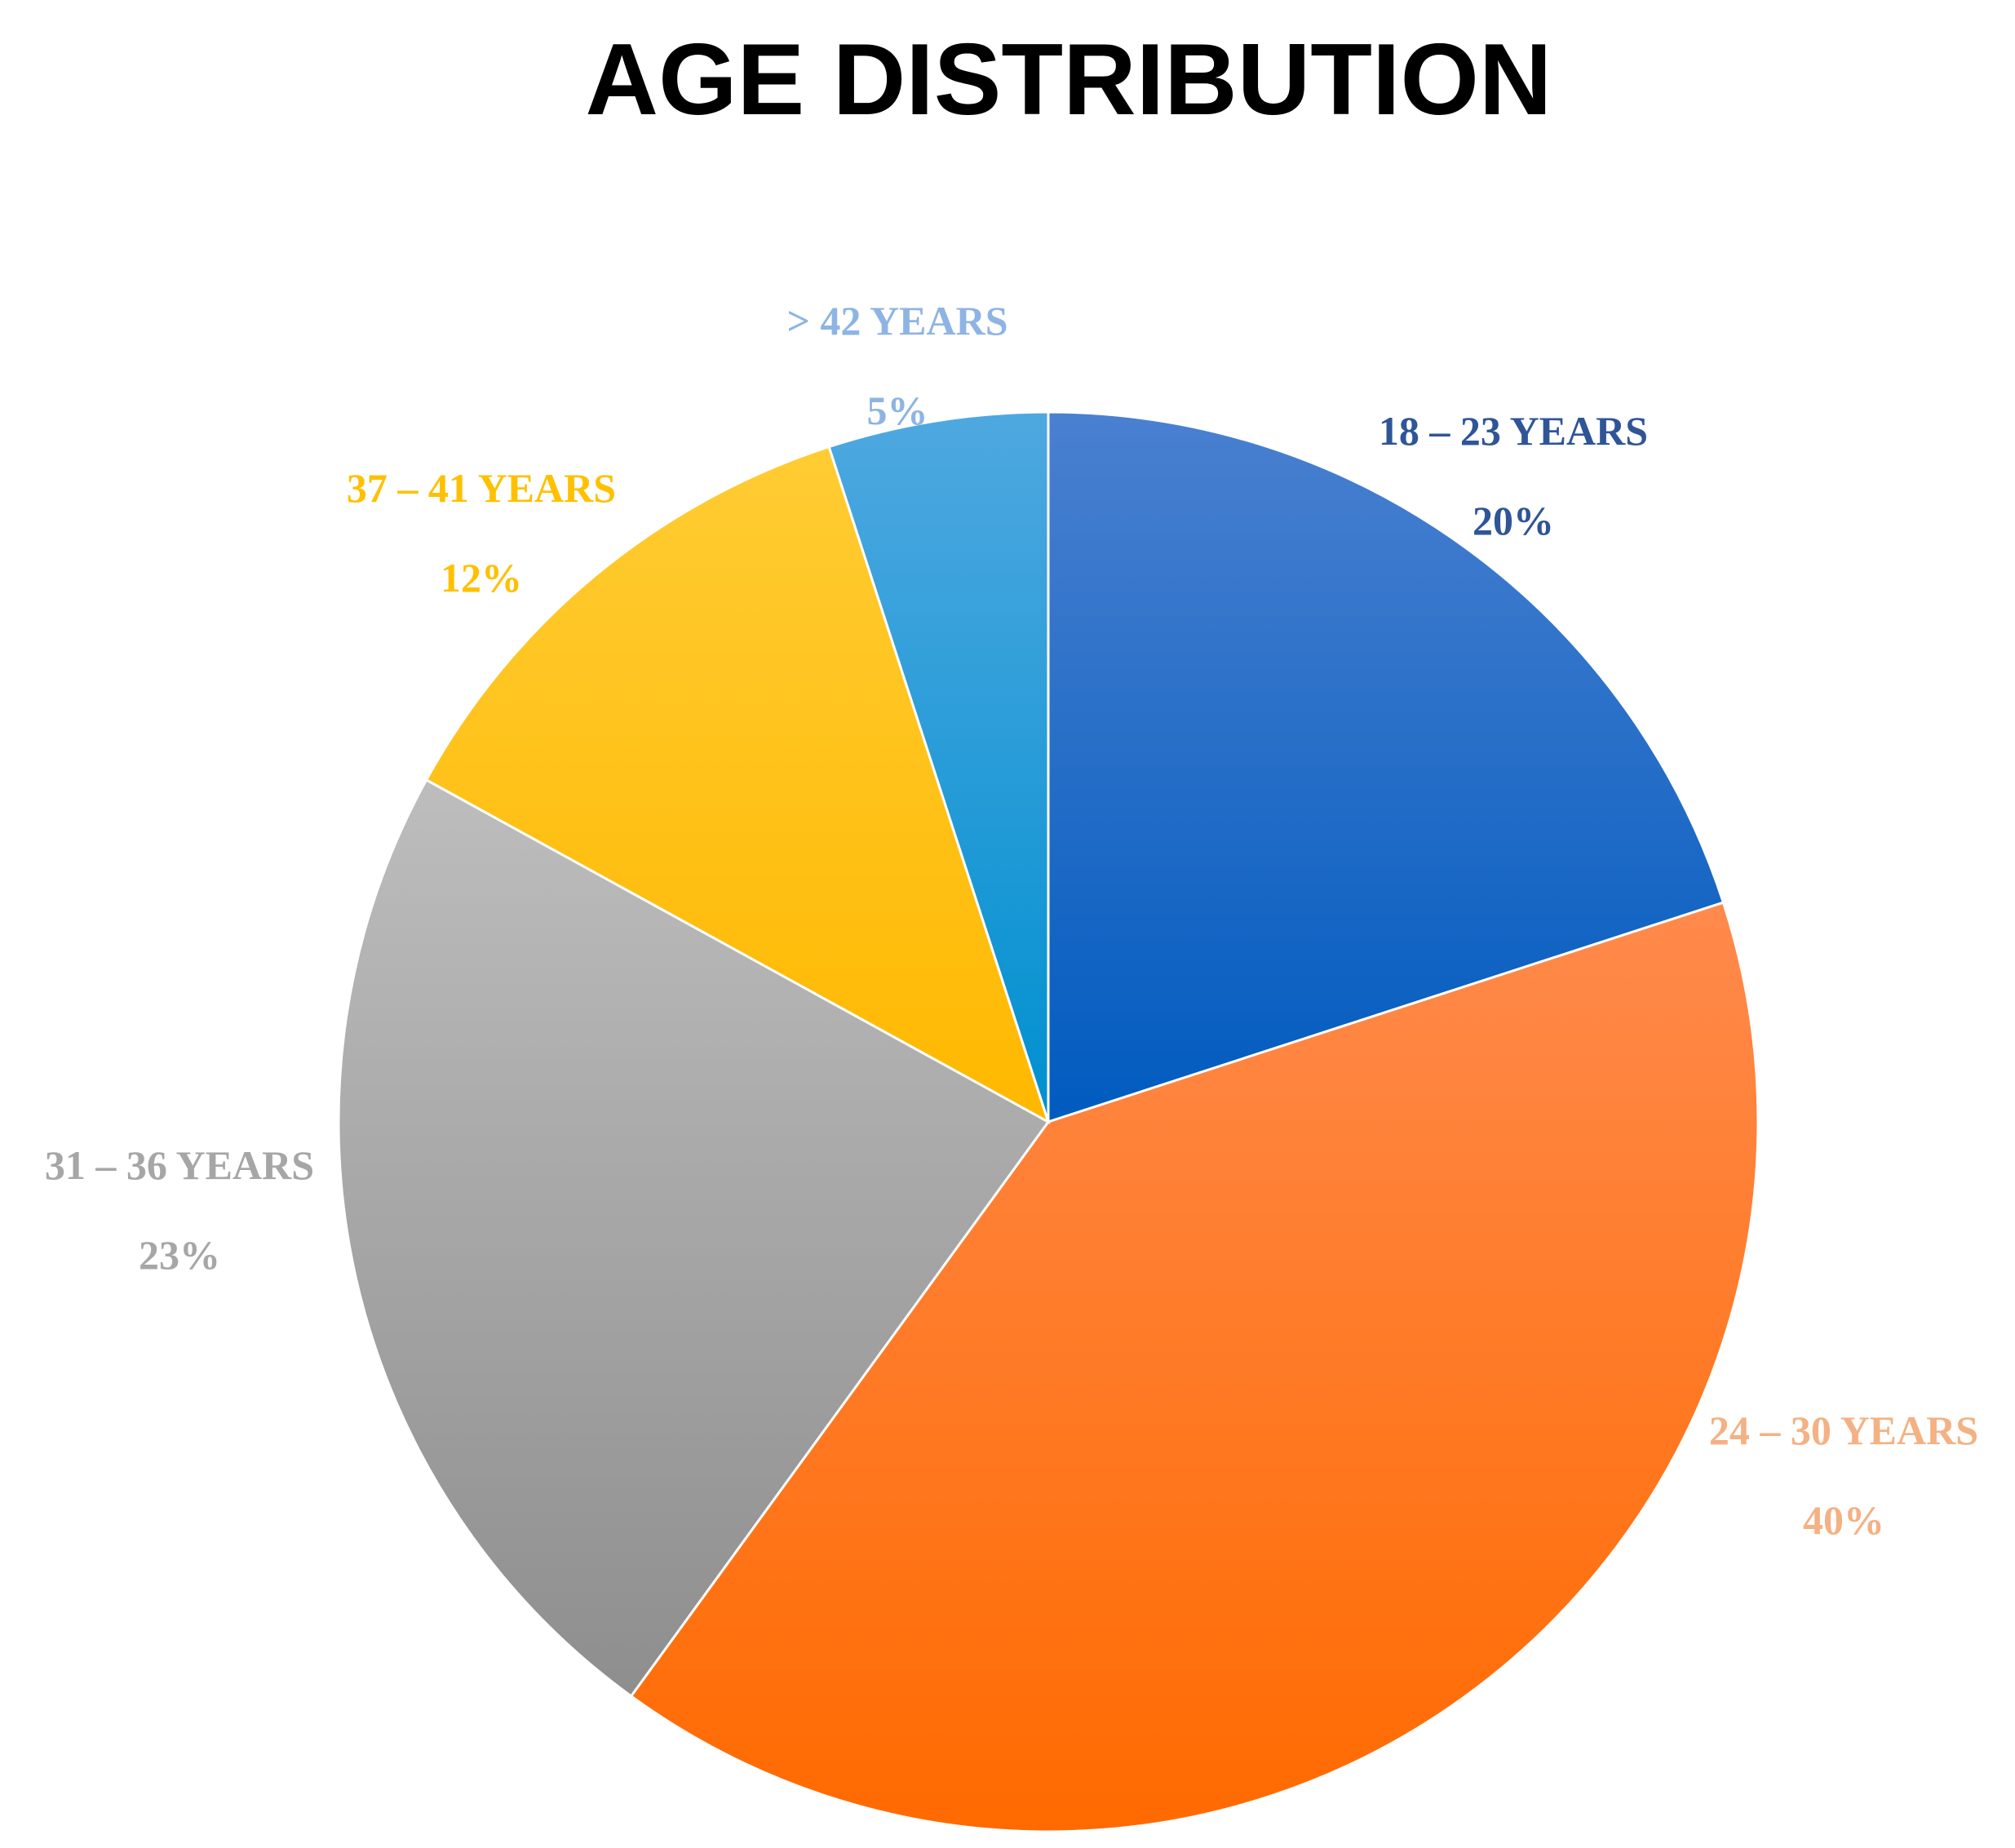 This screenshot has width=2015, height=1848. Describe the element at coordinates (1069, 80) in the screenshot. I see `chart-title: AGE DISTRIBUTION` at that location.